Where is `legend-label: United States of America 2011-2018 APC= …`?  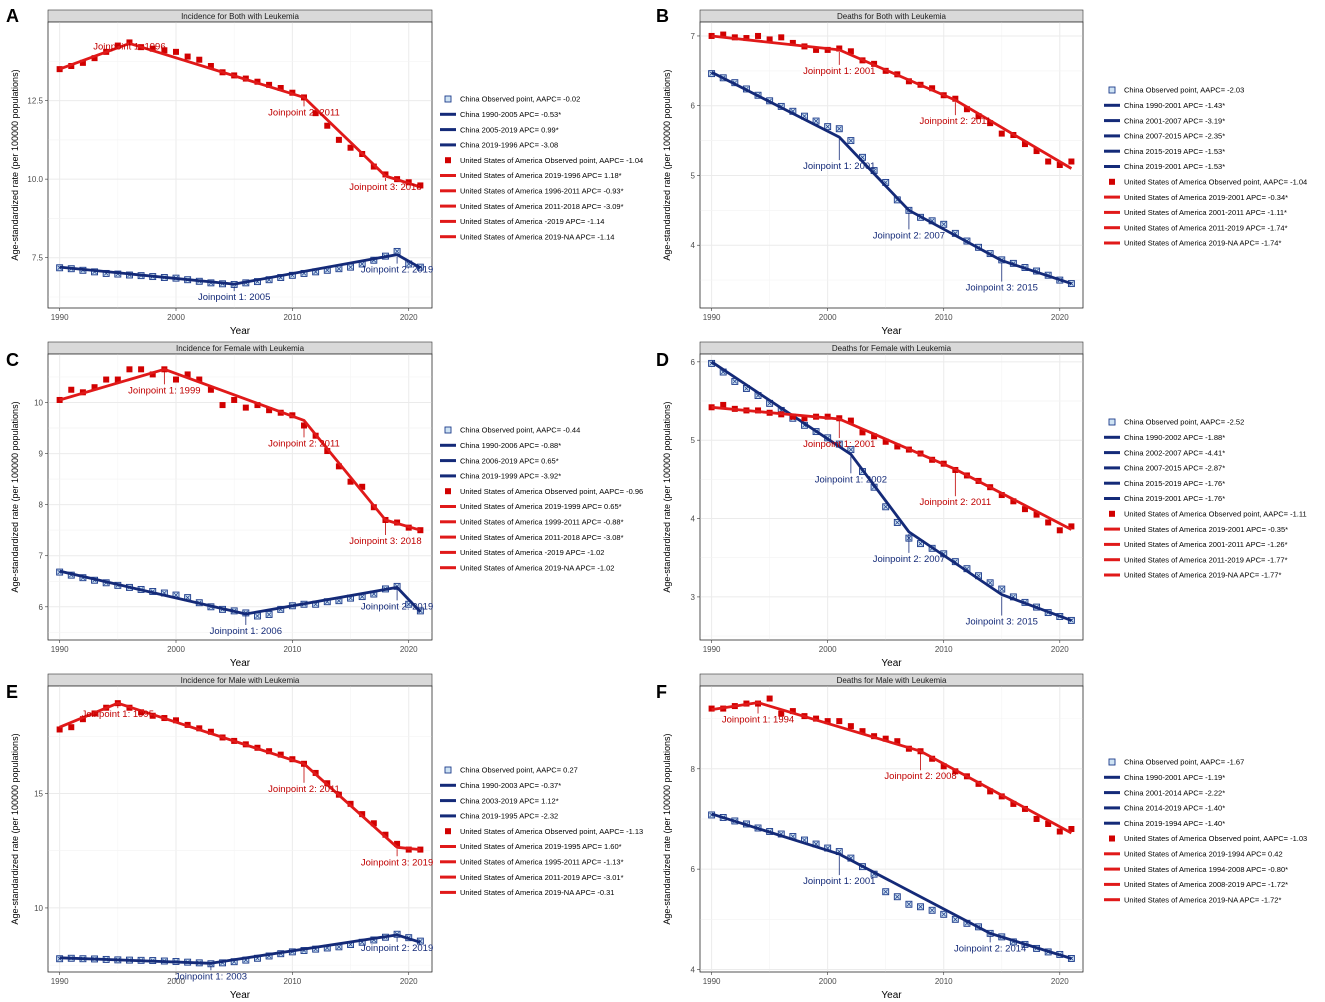 legend-label: United States of America 2011-2018 APC= … is located at coordinates (542, 537).